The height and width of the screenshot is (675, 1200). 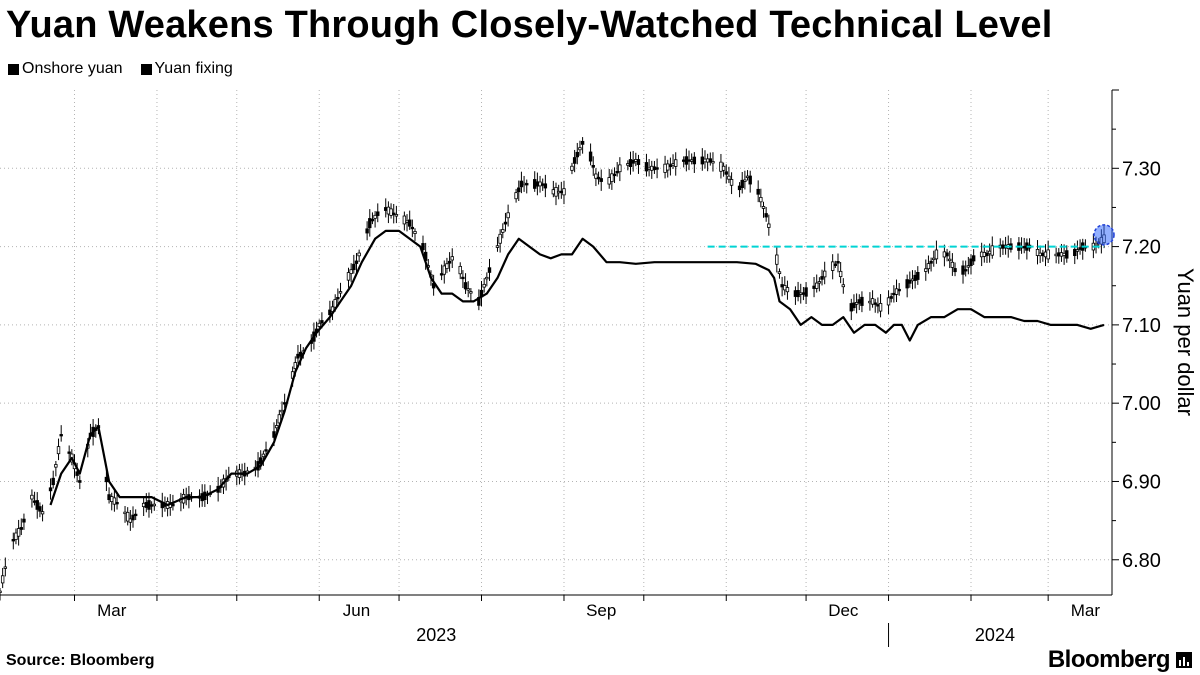 What do you see at coordinates (13, 69) in the screenshot?
I see `legend-swatch-onshore` at bounding box center [13, 69].